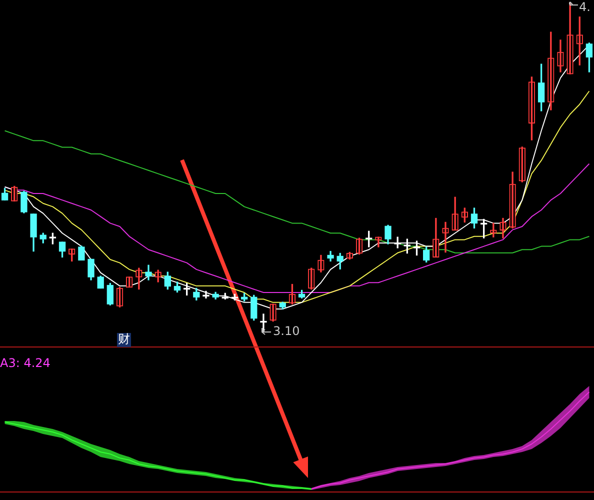  Describe the element at coordinates (25, 363) in the screenshot. I see `text: A3: 4.24` at that location.